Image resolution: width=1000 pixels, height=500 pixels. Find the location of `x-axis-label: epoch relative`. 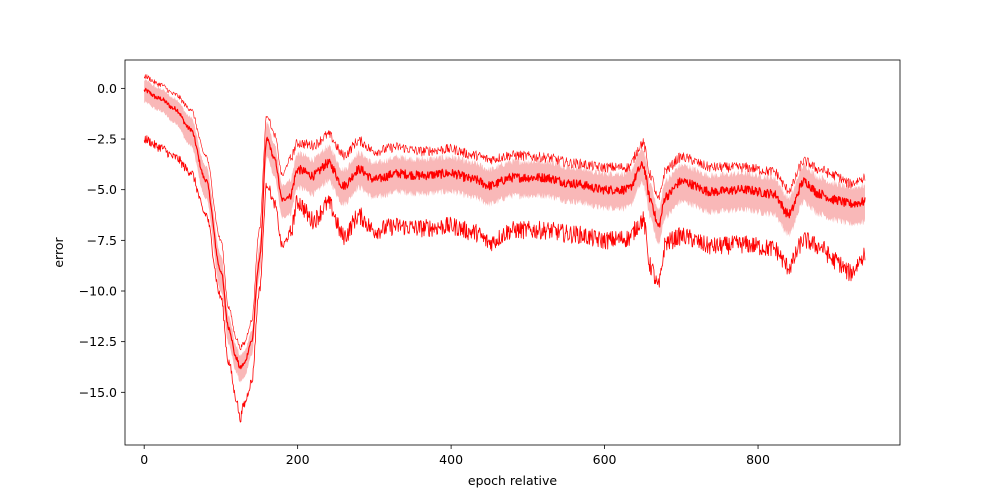

x-axis-label: epoch relative is located at coordinates (513, 480).